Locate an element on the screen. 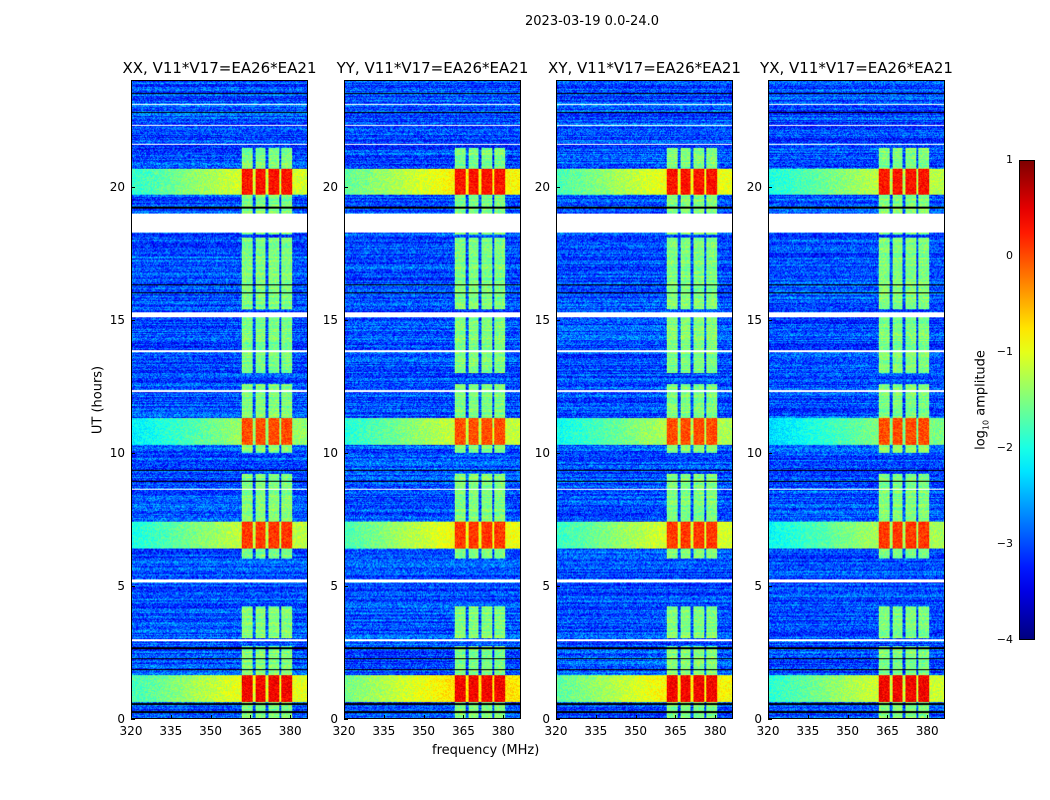 This screenshot has width=1050, height=800. colorbar-label: log10 amplitude is located at coordinates (982, 400).